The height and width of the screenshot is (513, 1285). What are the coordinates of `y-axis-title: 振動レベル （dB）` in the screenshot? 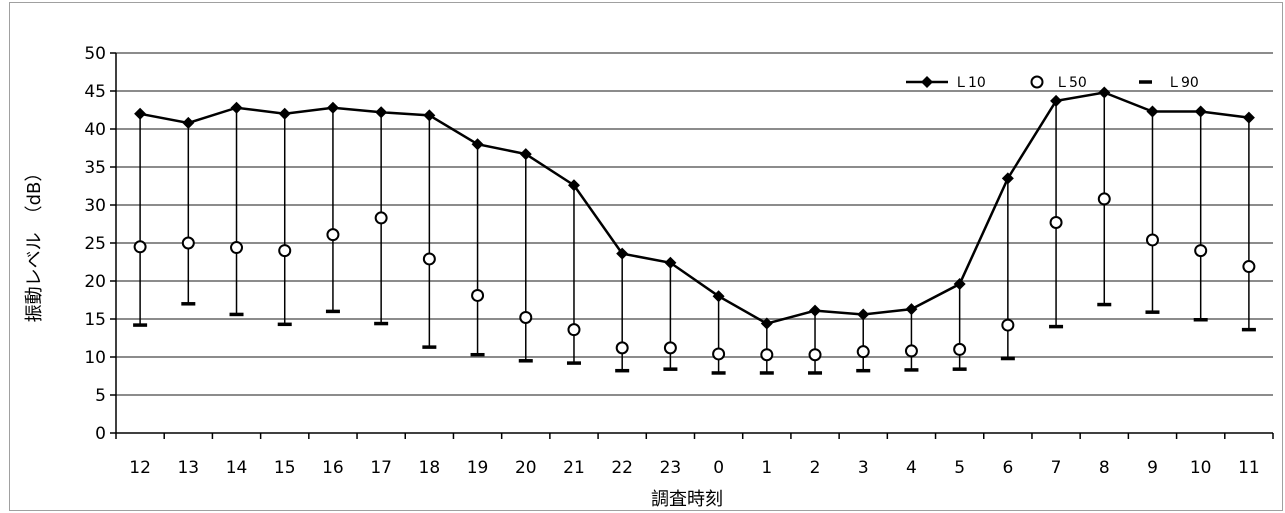 It's located at (34, 243).